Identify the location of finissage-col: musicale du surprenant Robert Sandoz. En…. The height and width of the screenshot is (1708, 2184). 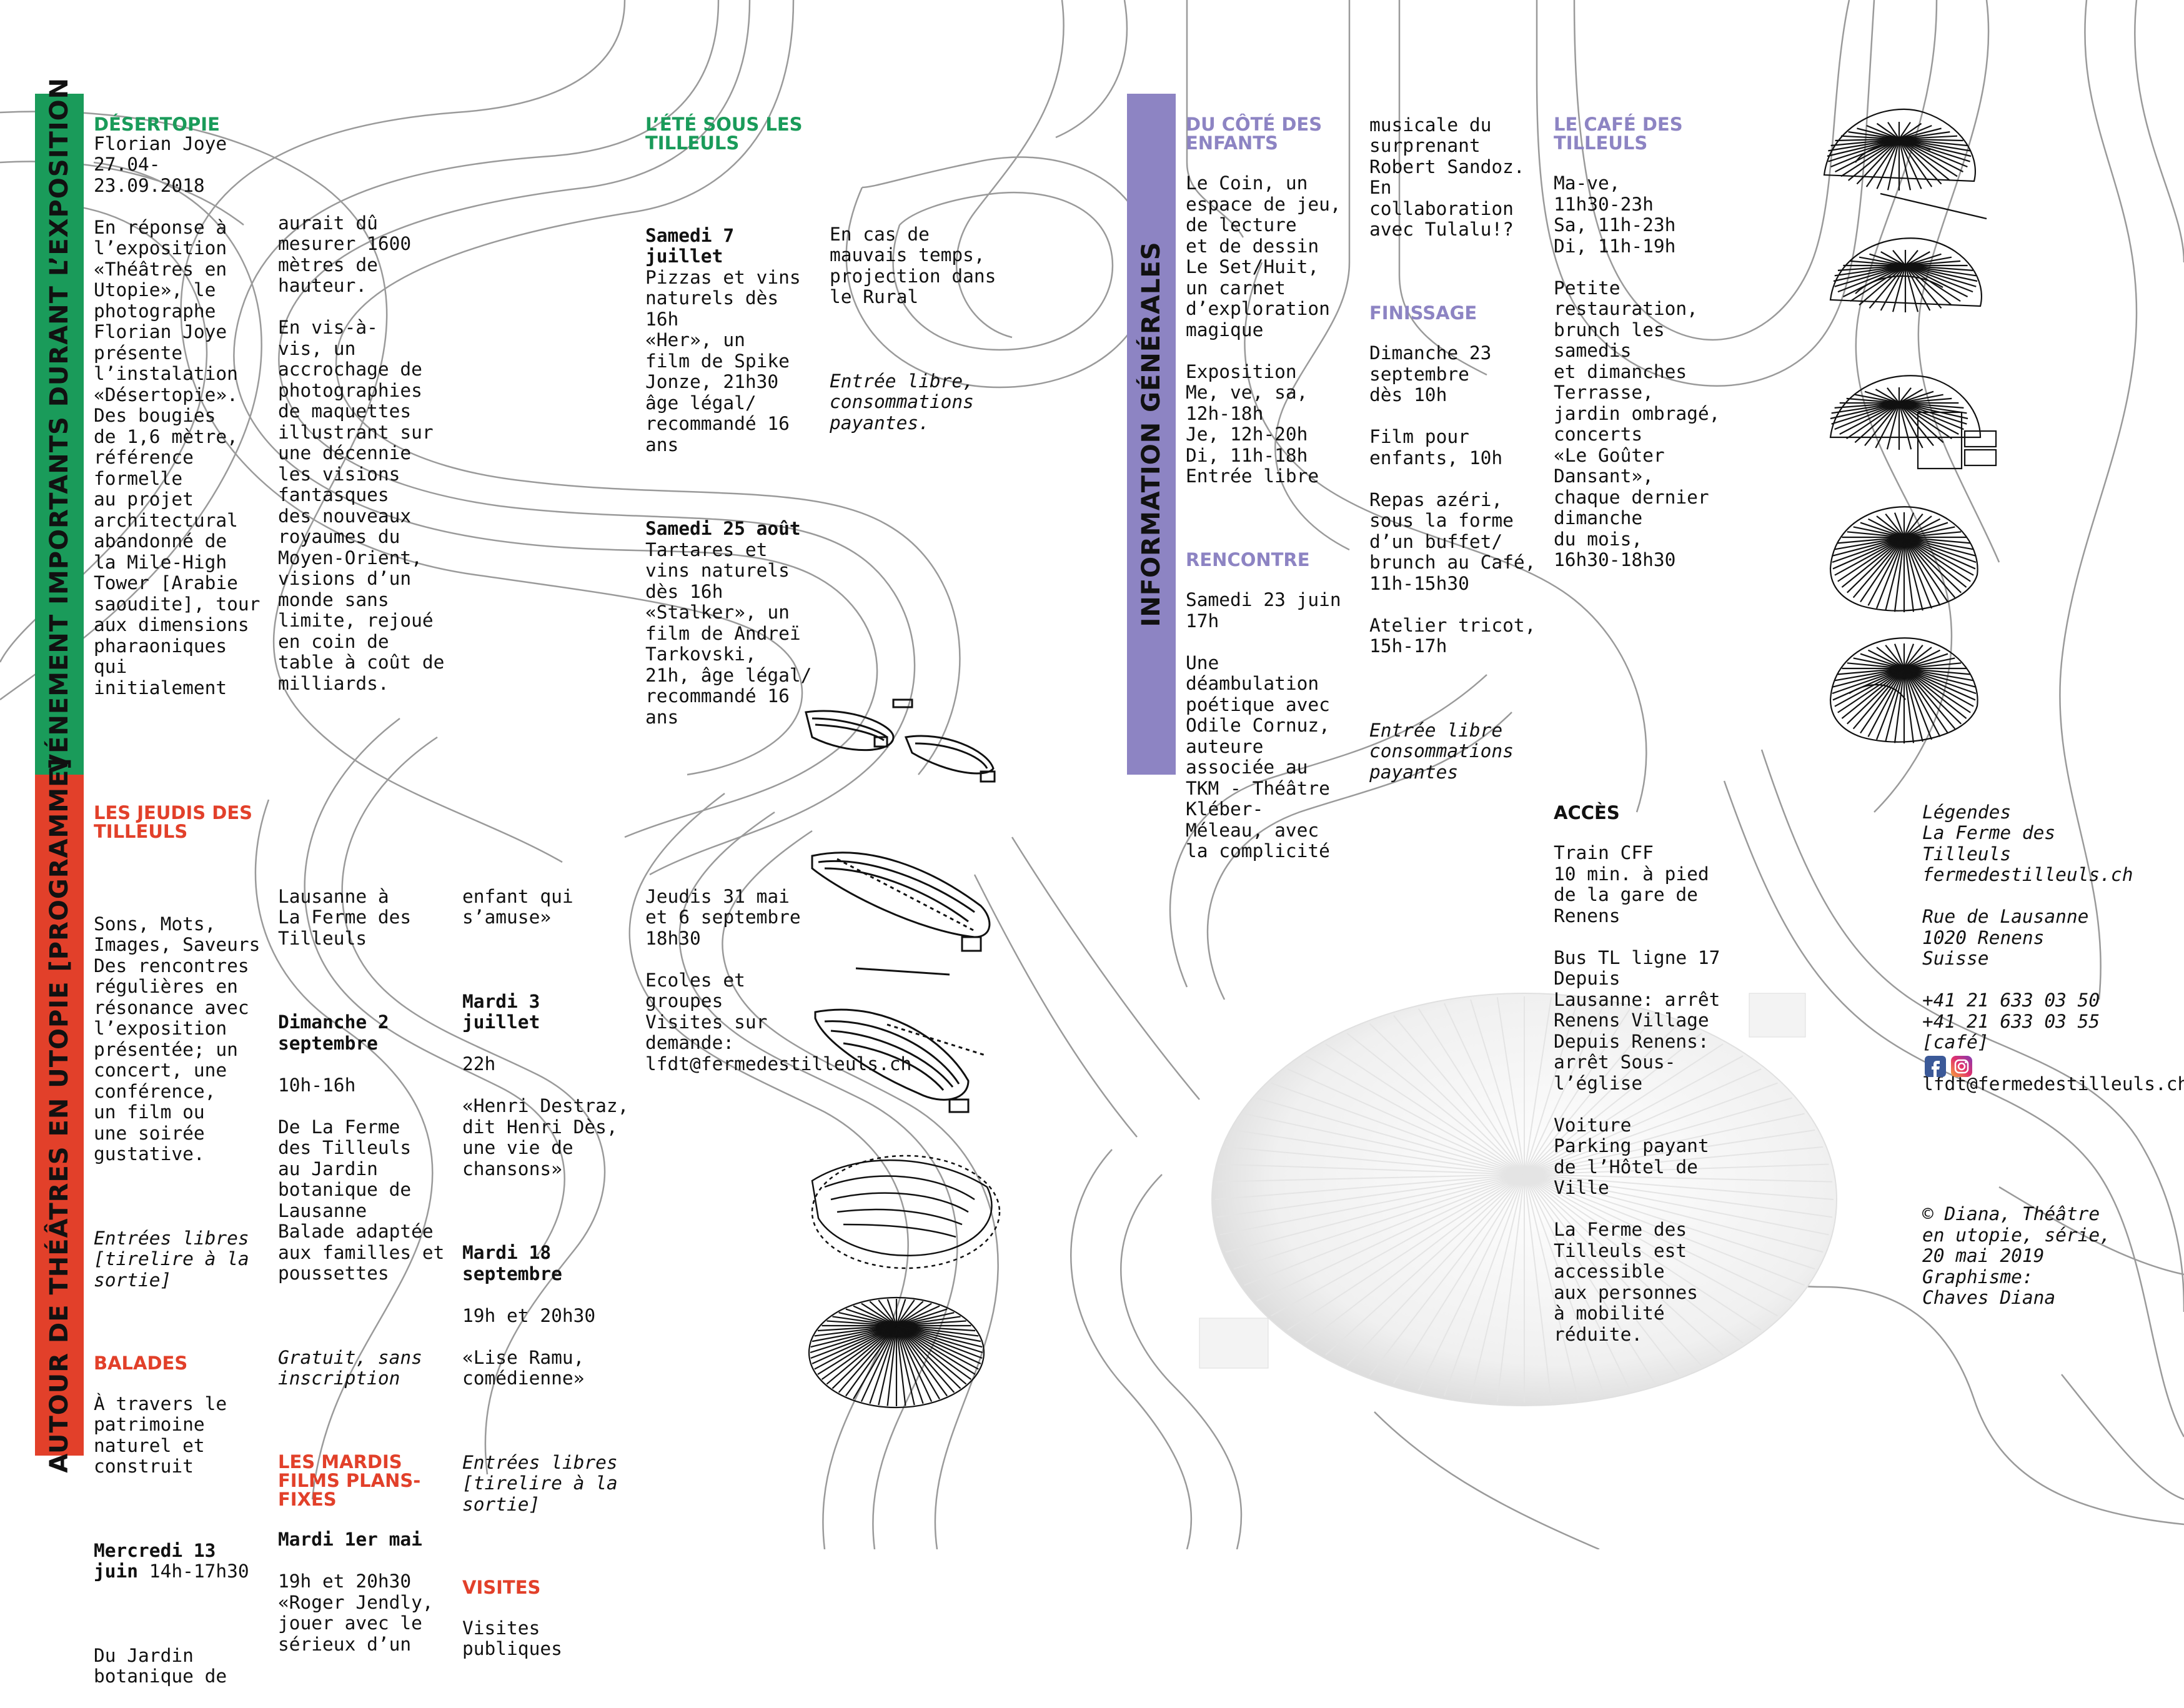
(1460, 449).